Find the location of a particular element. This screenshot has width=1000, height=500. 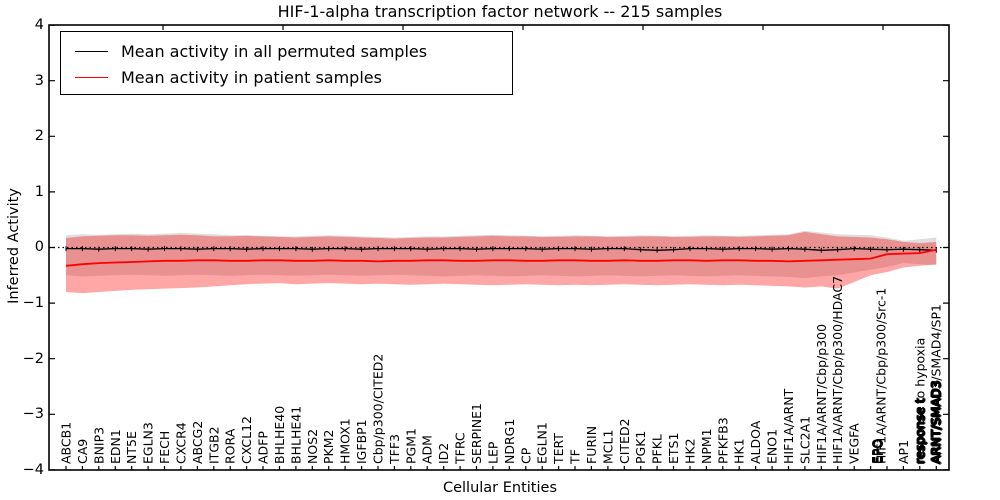

y-tick-label: 3 is located at coordinates (39, 81).